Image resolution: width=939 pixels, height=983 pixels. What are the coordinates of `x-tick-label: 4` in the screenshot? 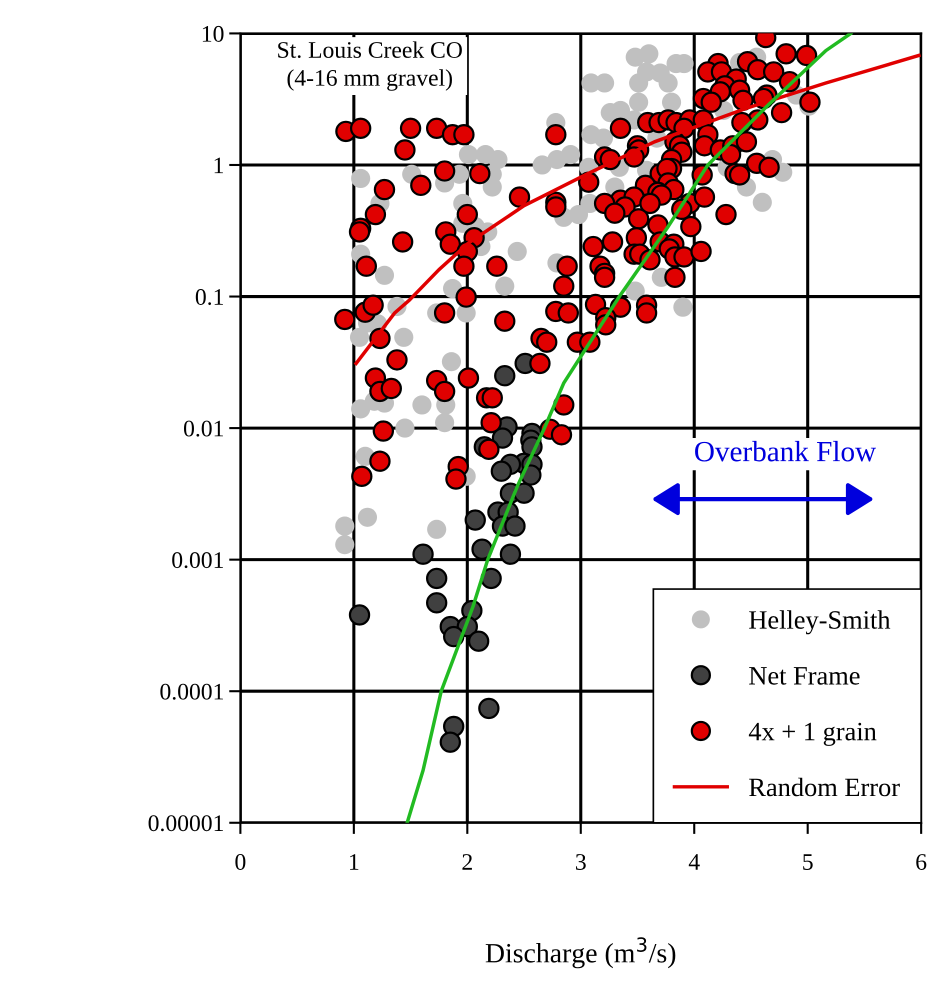 It's located at (694, 862).